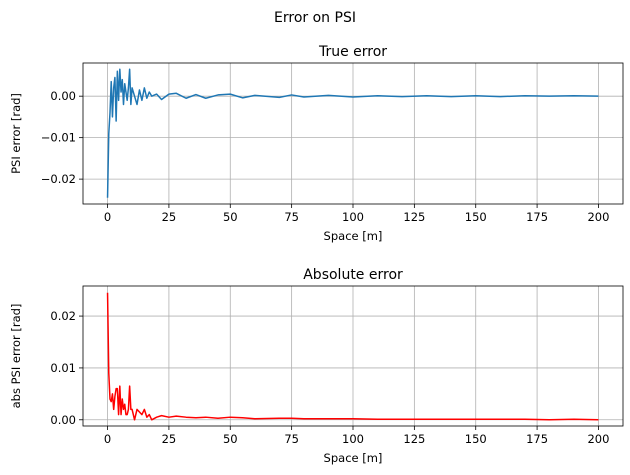 This screenshot has width=630, height=475. I want to click on y-tick-label: −0.01, so click(58, 138).